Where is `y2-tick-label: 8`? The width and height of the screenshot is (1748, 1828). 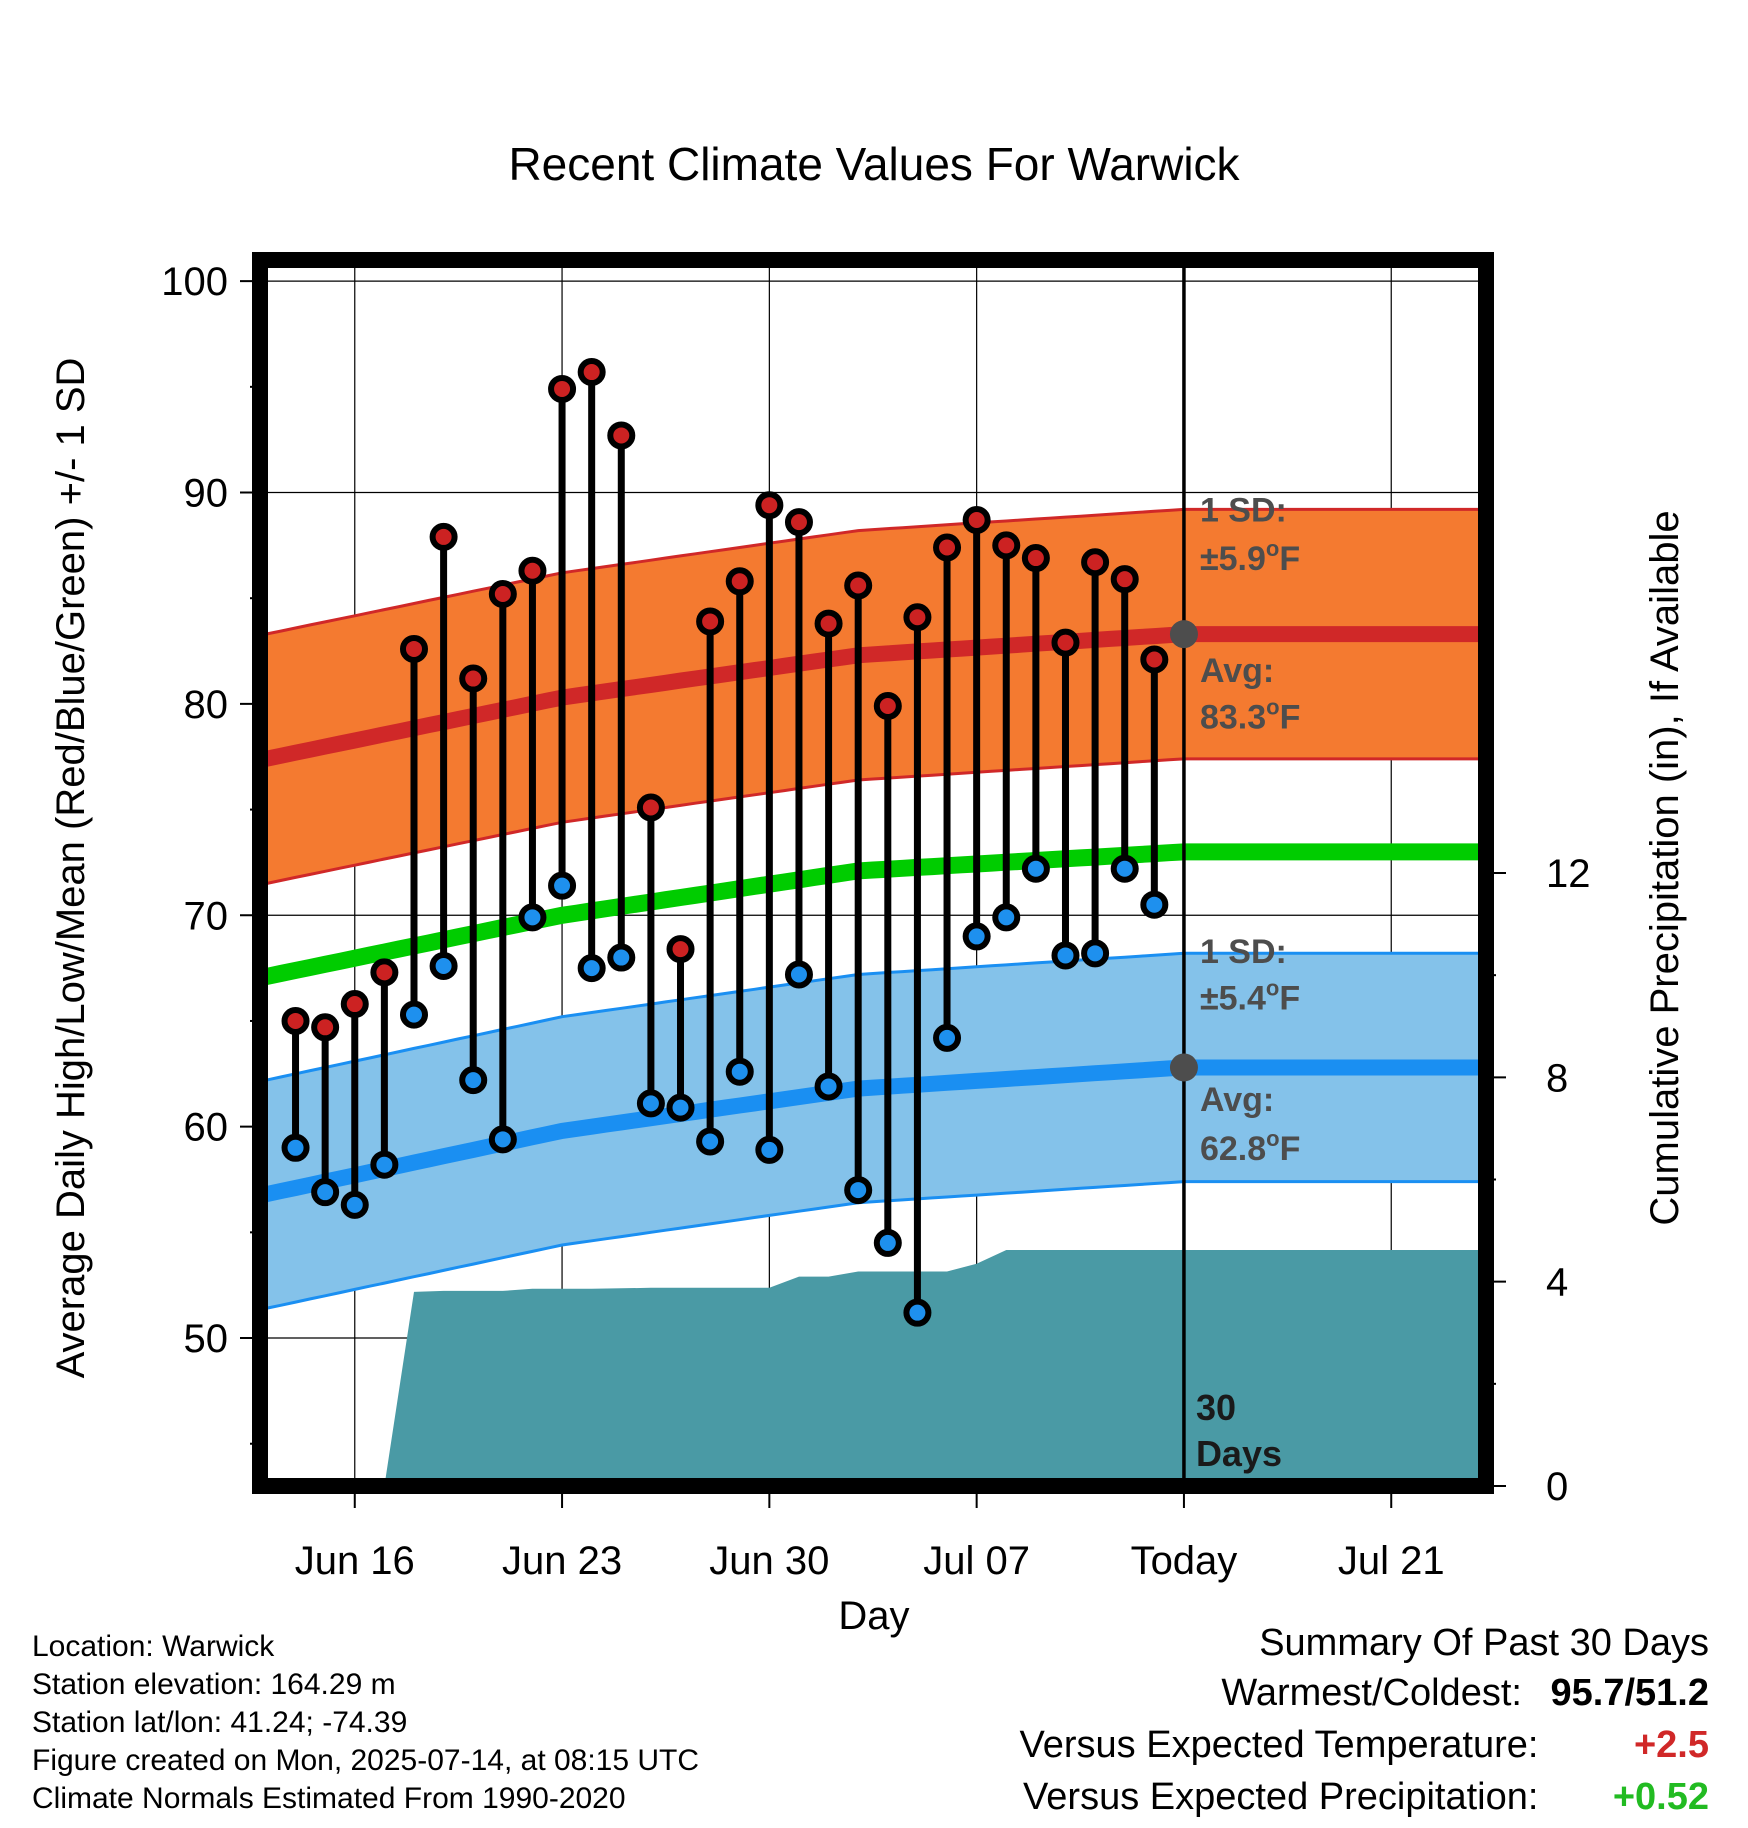 y2-tick-label: 8 is located at coordinates (1557, 1078).